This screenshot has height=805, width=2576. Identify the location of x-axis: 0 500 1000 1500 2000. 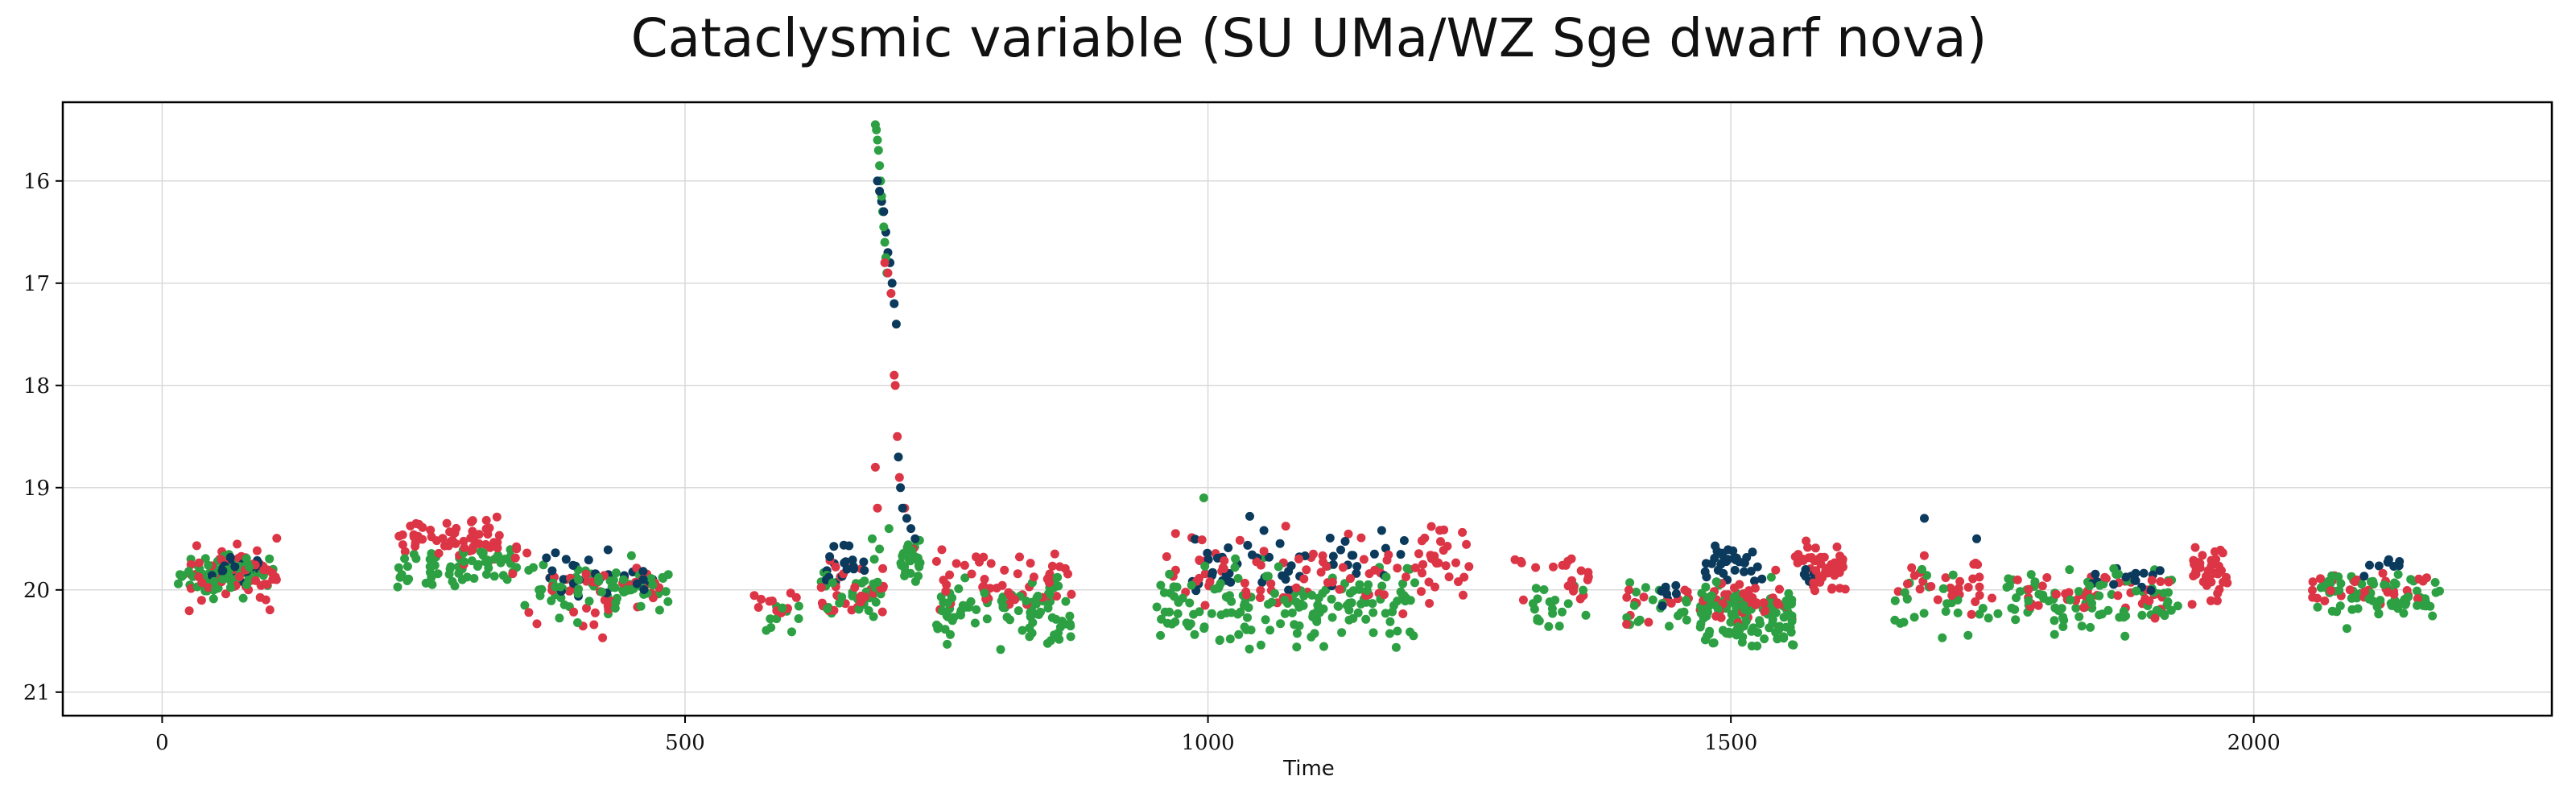
(1218, 735).